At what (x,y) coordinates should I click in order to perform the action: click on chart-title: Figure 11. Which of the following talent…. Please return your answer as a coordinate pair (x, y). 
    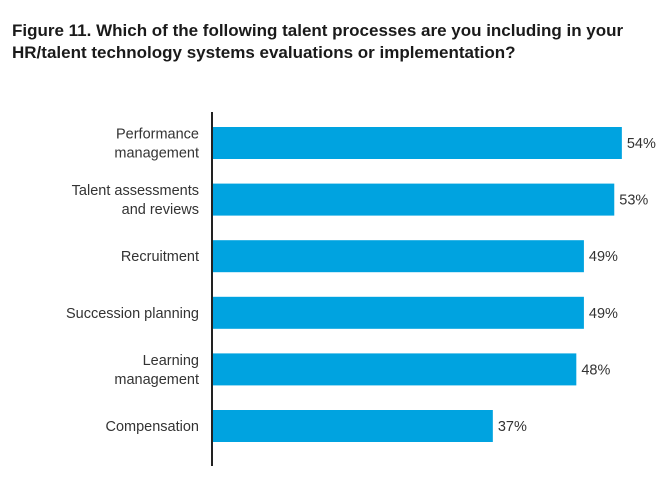
    Looking at the image, I should click on (318, 41).